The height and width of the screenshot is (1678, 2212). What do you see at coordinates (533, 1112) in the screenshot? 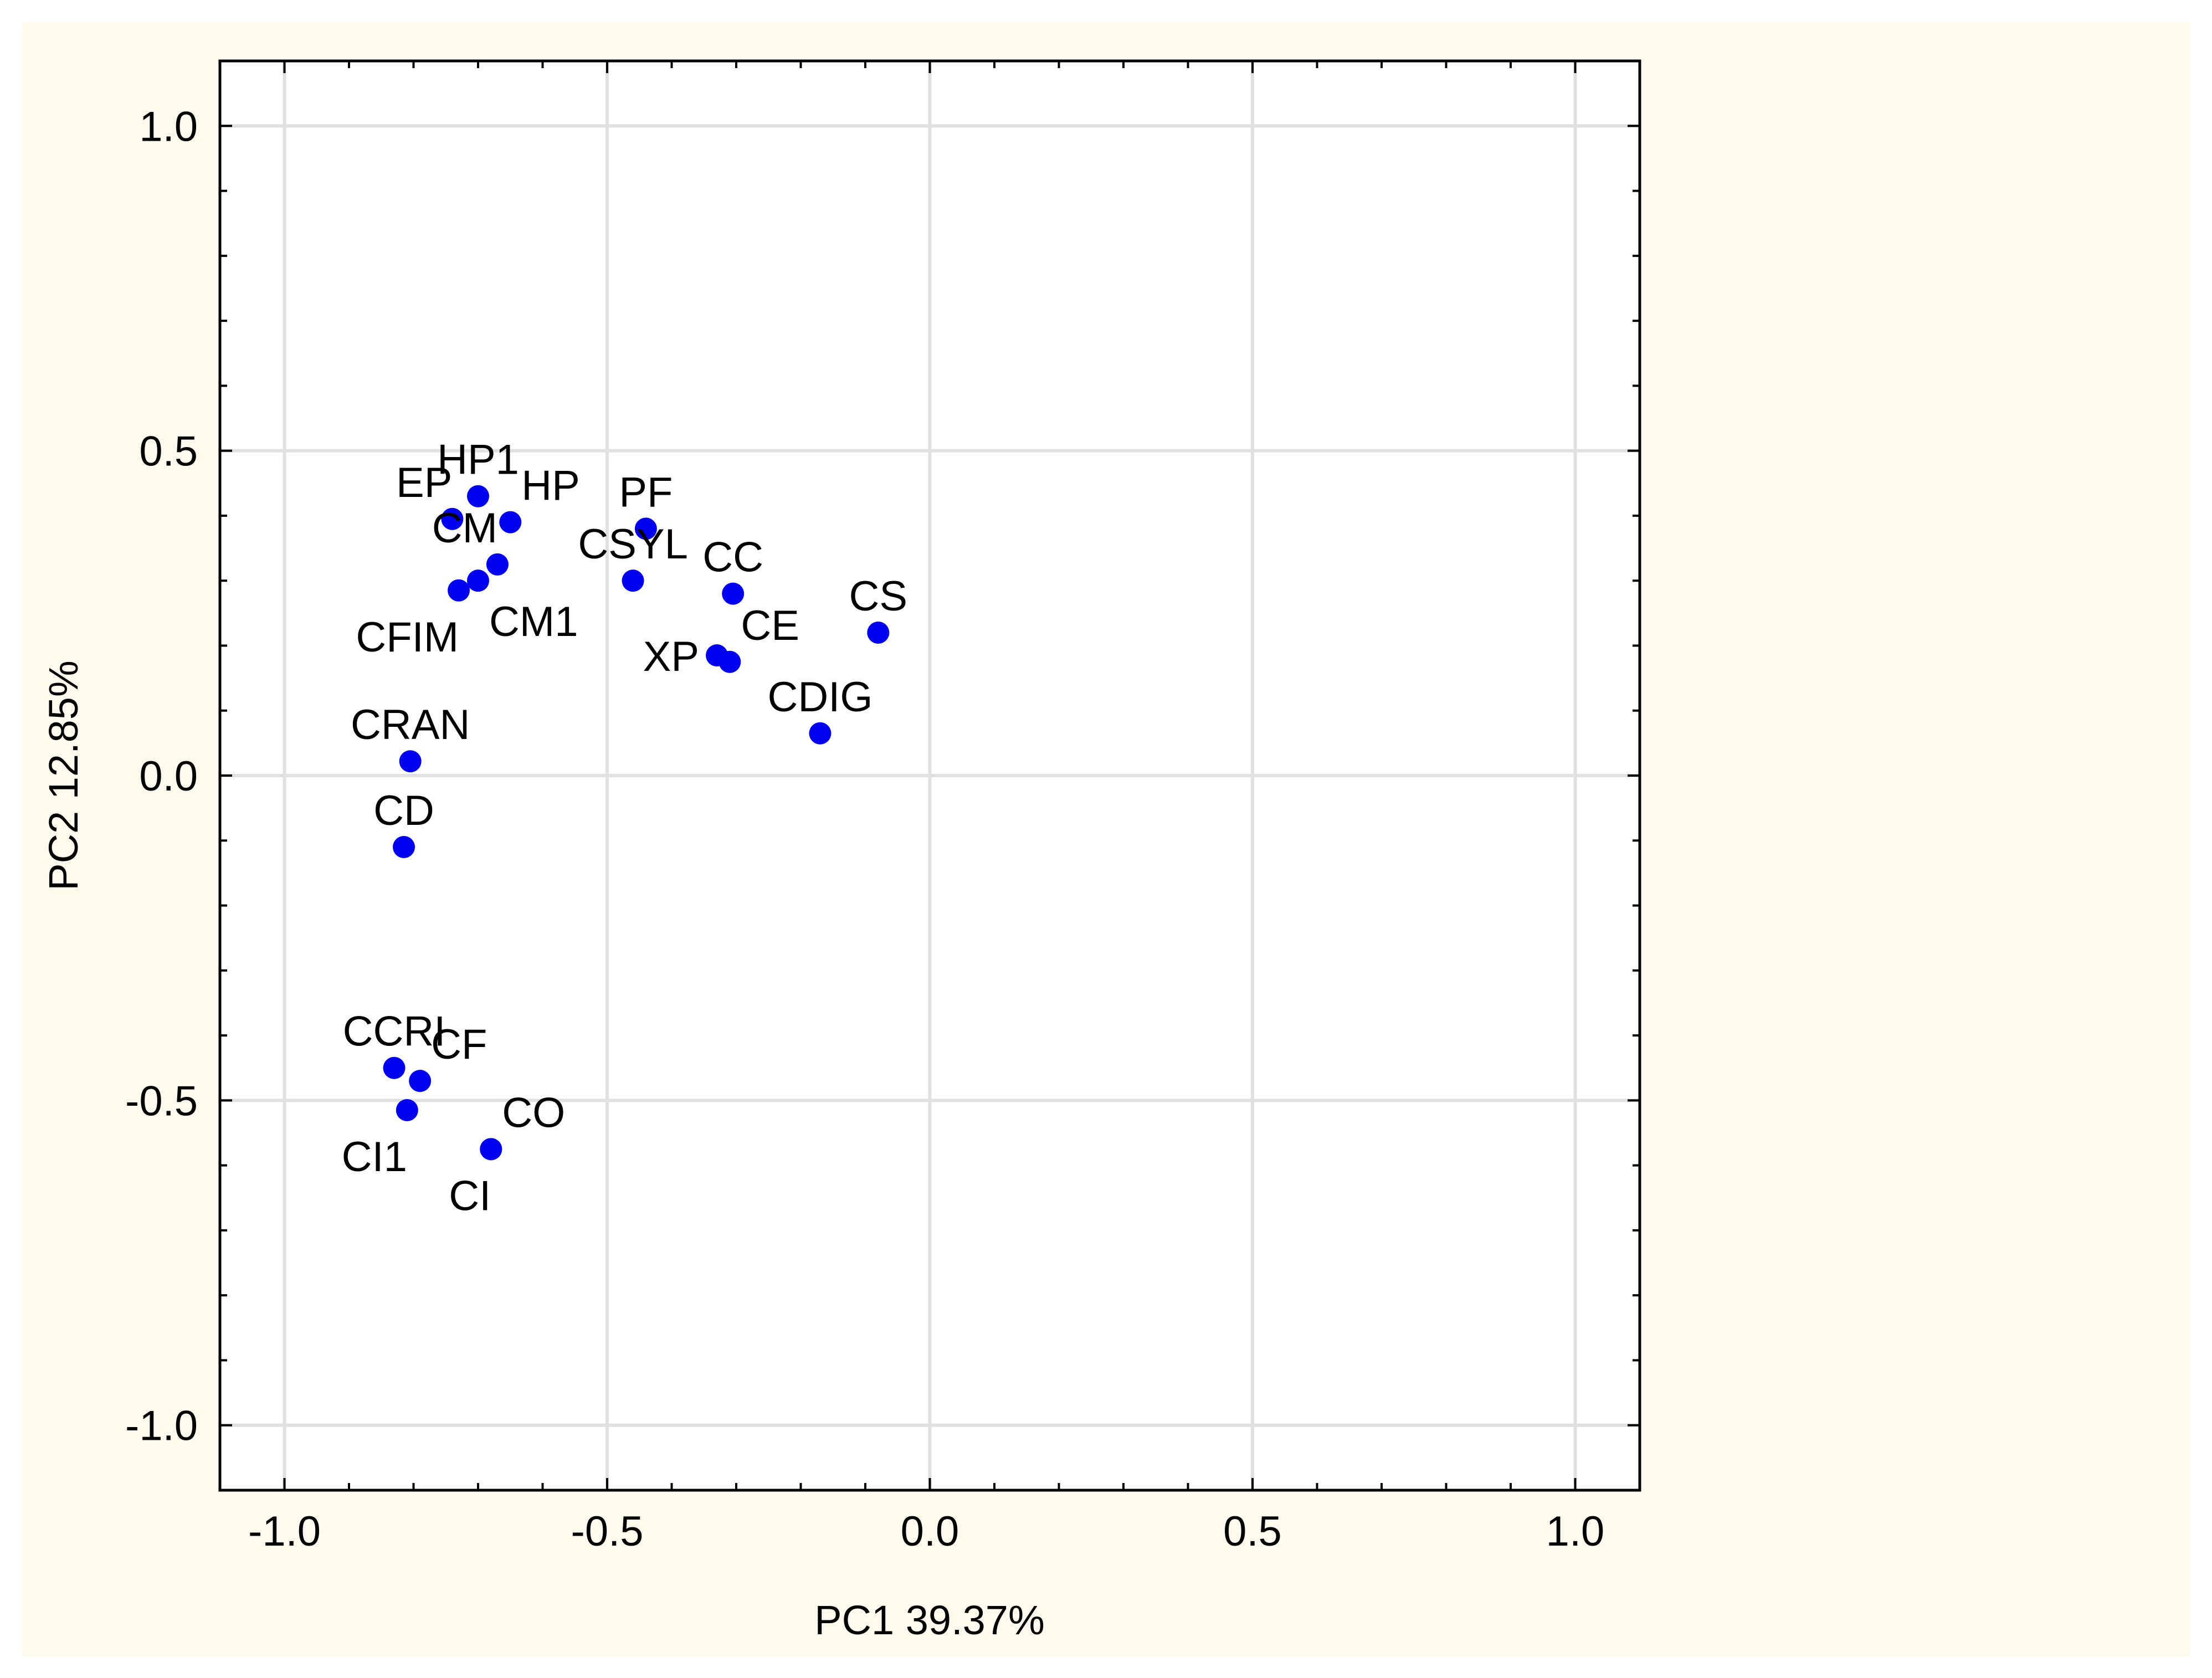
I see `point-label: CO` at bounding box center [533, 1112].